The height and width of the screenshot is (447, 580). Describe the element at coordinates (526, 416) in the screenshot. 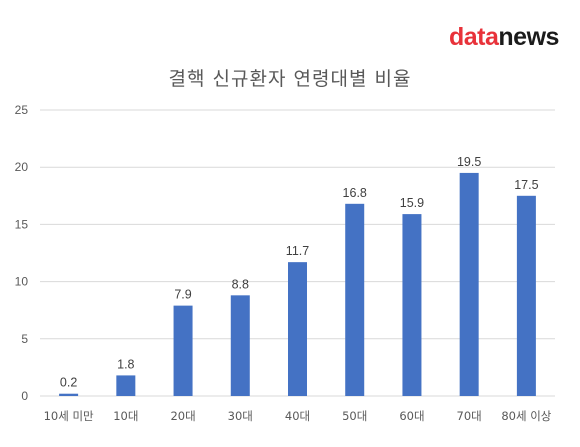

I see `x-tick-label: 80세 이상` at that location.